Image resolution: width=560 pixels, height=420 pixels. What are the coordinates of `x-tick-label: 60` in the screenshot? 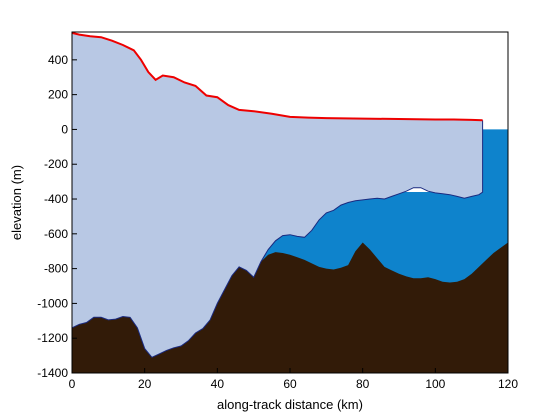 It's located at (290, 384).